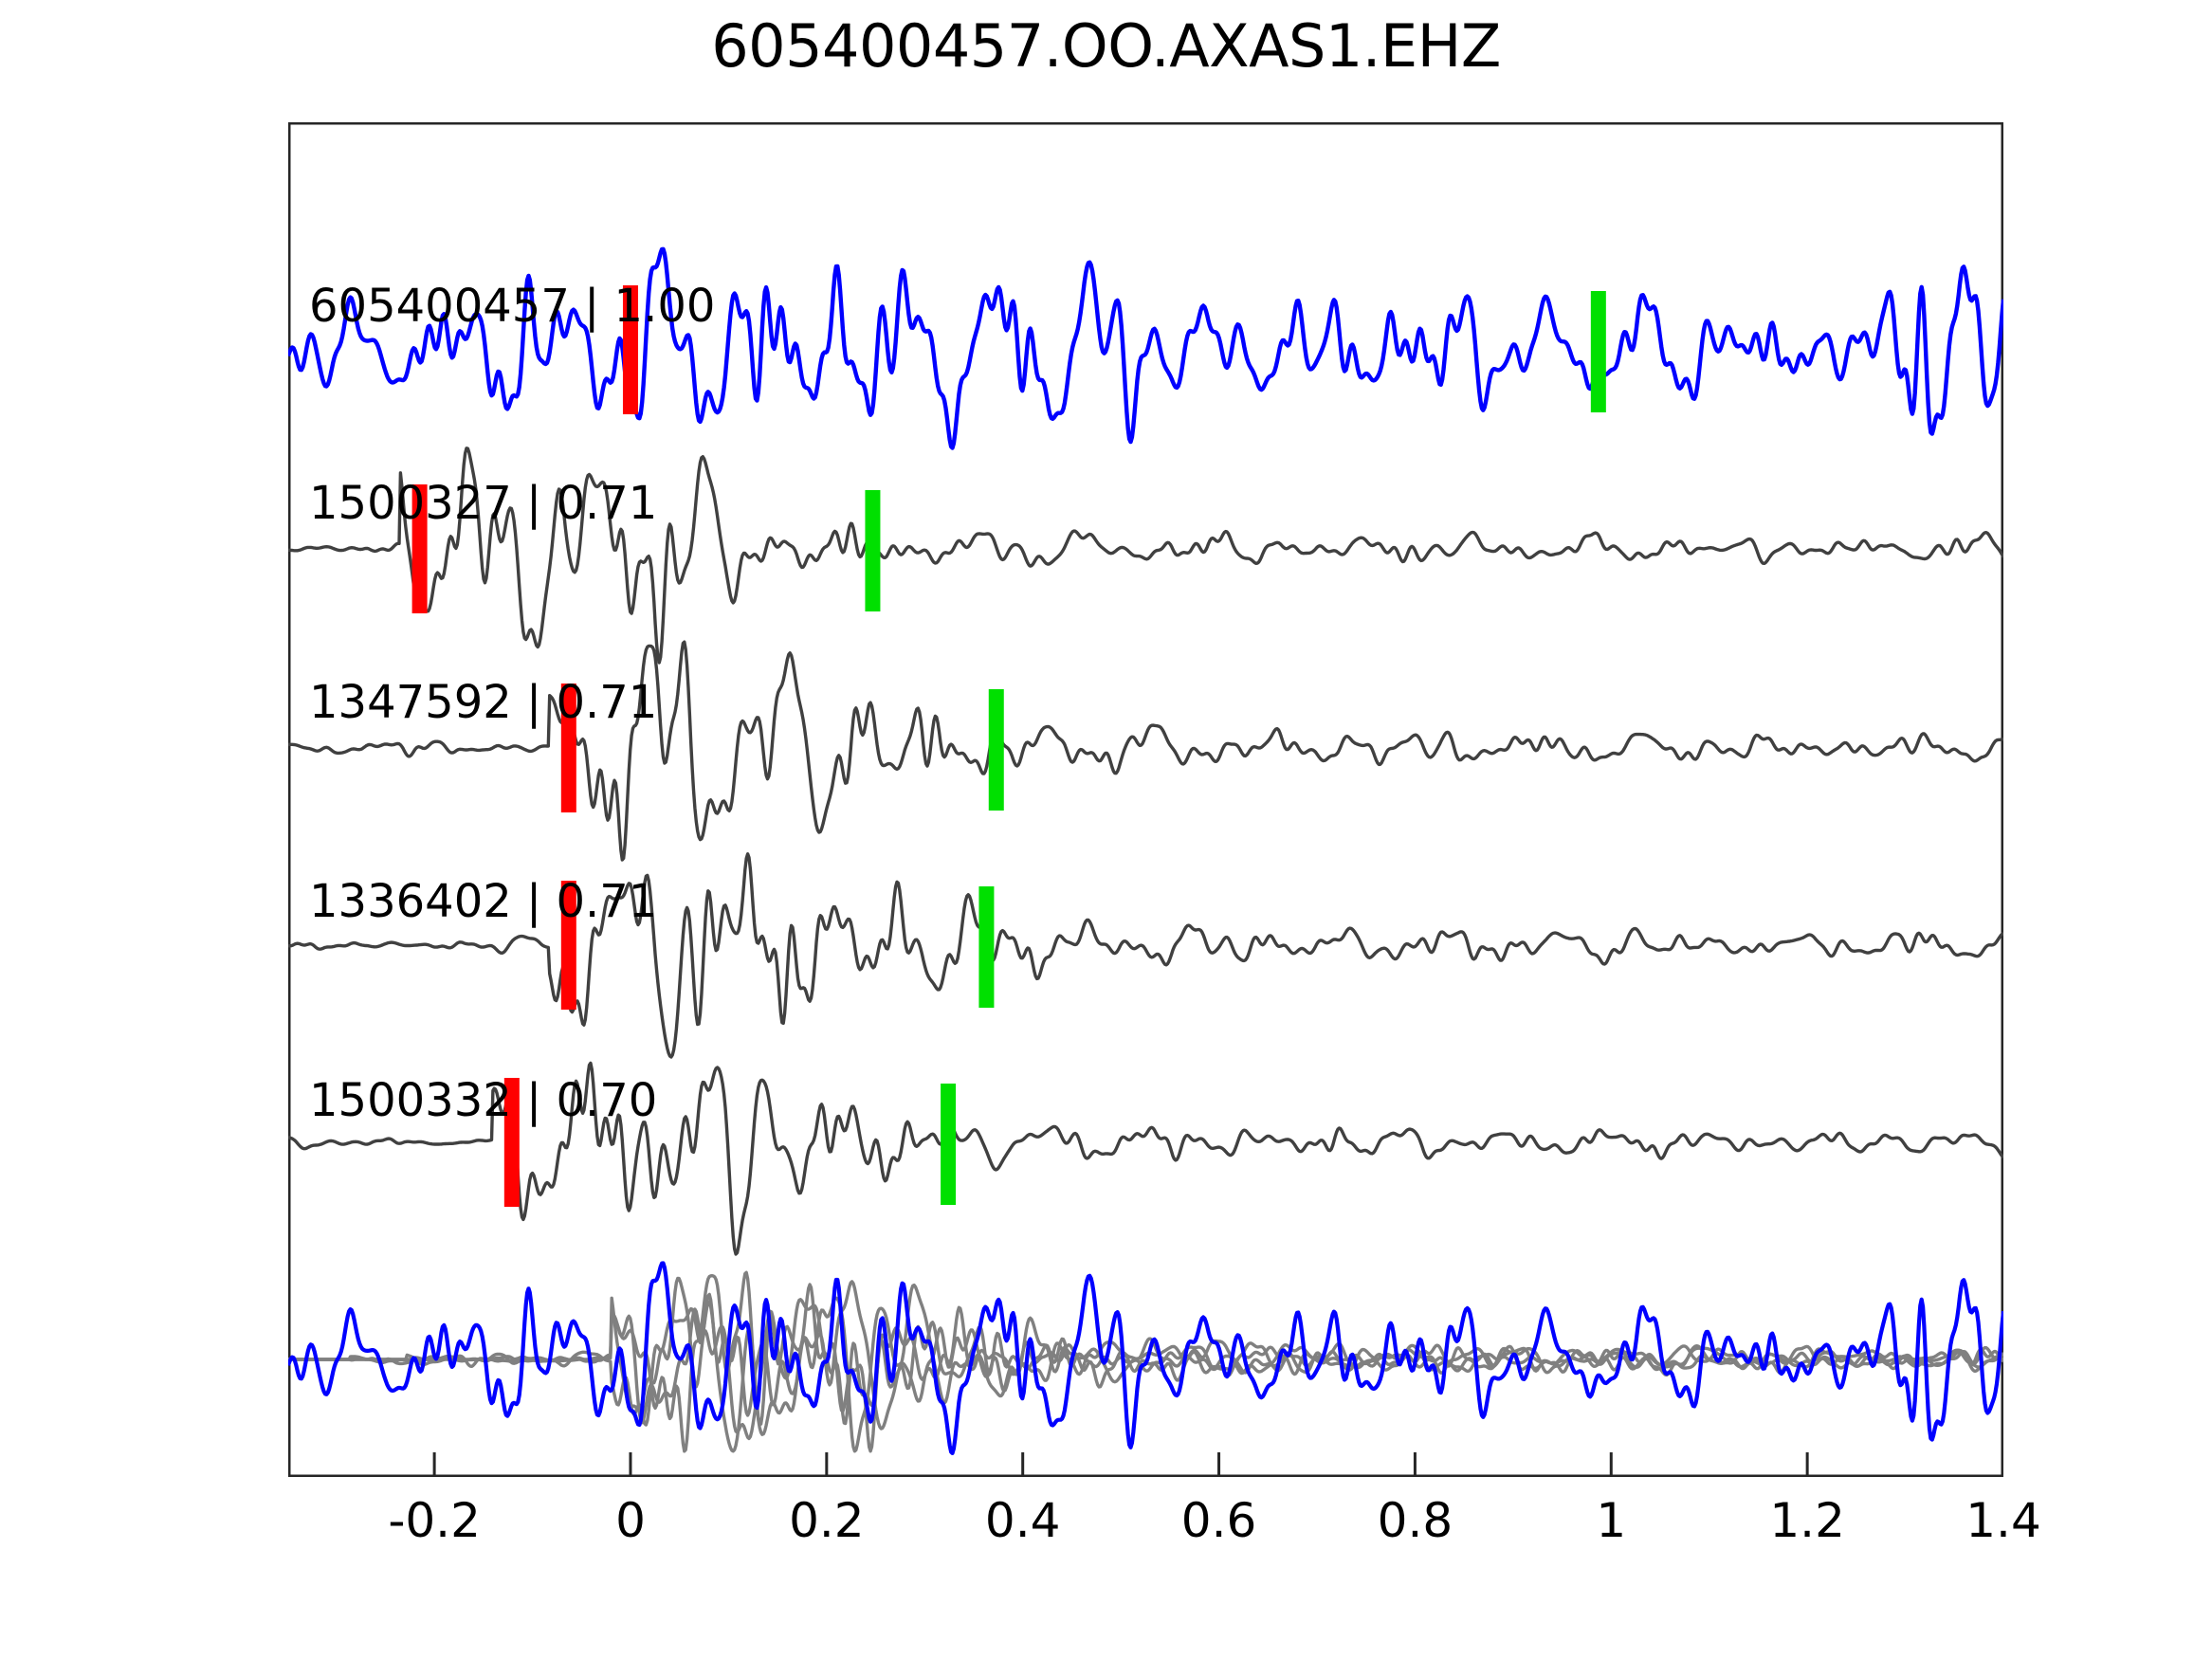  I want to click on x-tick-label: 0.2, so click(827, 1520).